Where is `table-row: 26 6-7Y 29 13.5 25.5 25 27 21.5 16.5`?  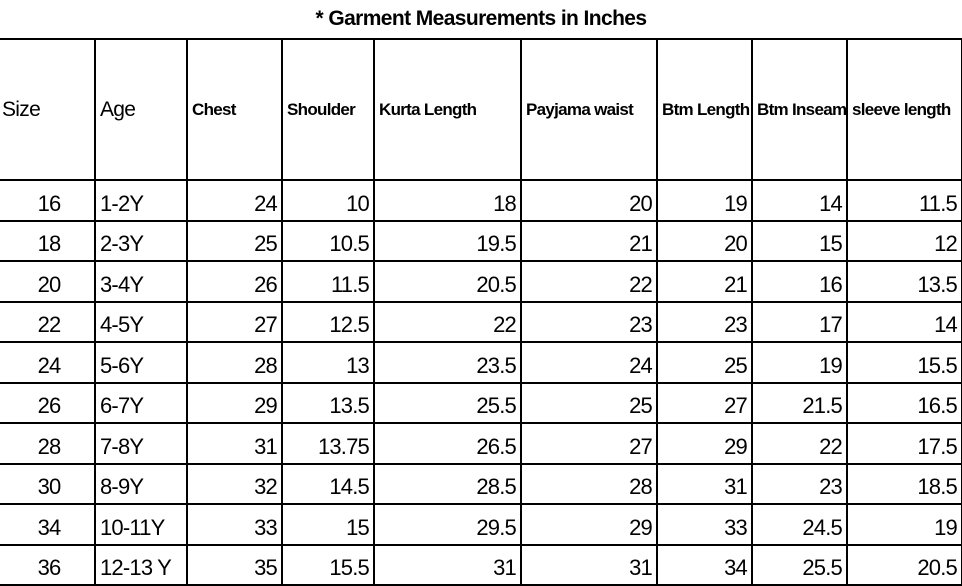
table-row: 26 6-7Y 29 13.5 25.5 25 27 21.5 16.5 is located at coordinates (481, 402).